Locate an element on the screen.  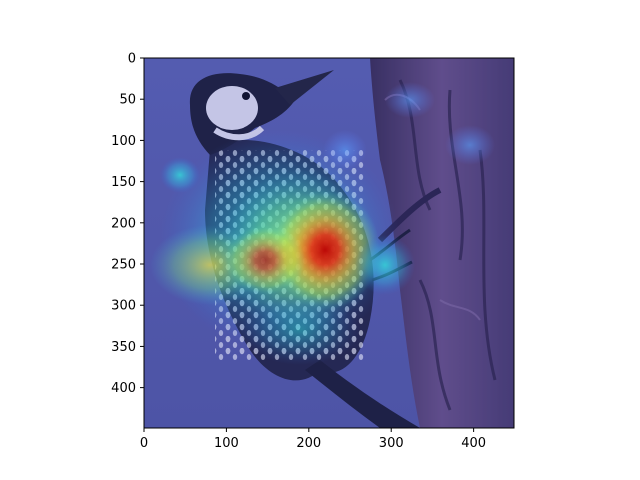
x-axis: 0 100 200 300 400 is located at coordinates (313, 439).